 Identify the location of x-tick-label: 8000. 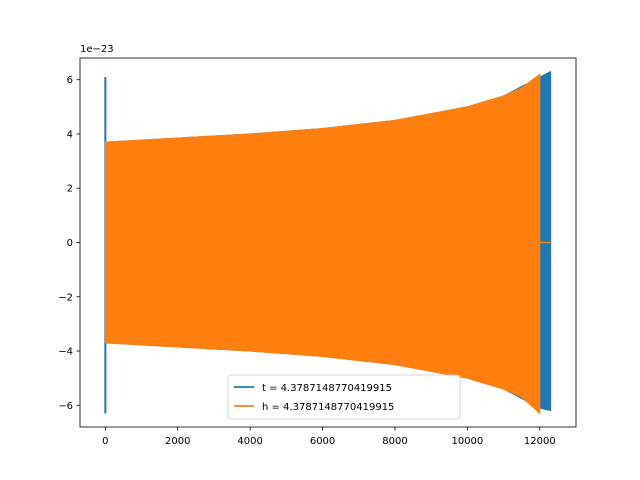
(394, 441).